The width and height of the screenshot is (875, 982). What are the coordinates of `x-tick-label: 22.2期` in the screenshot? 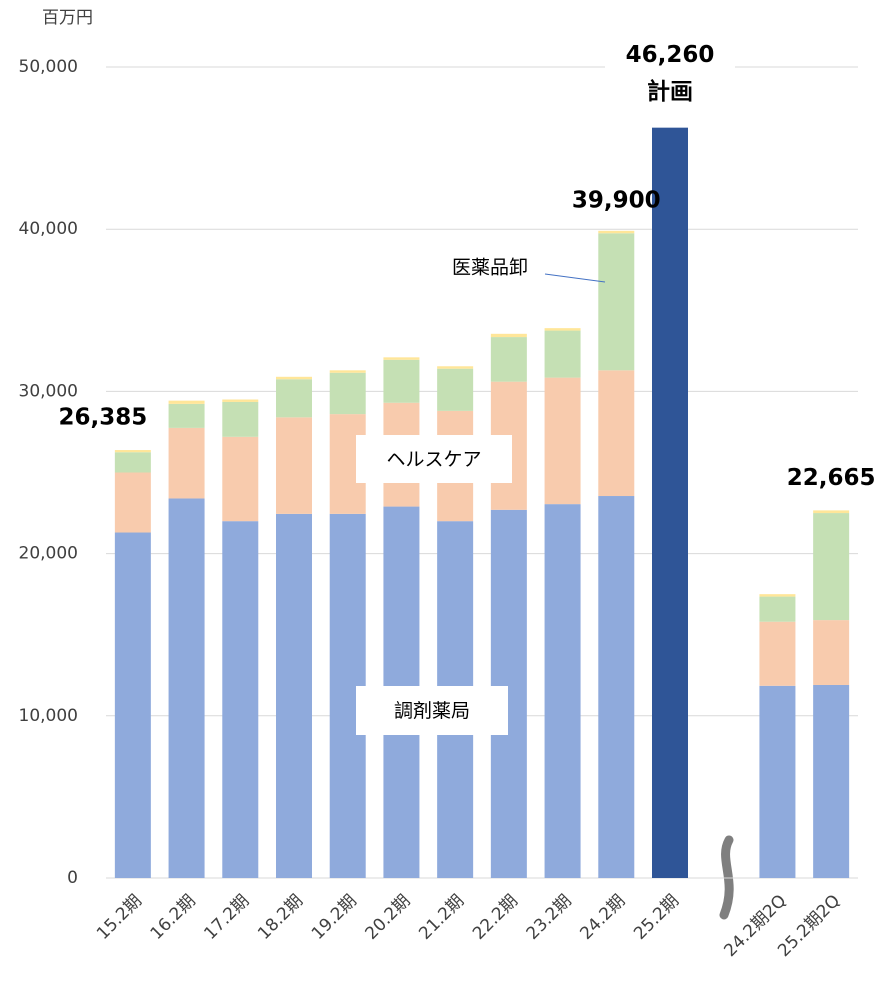 It's located at (495, 917).